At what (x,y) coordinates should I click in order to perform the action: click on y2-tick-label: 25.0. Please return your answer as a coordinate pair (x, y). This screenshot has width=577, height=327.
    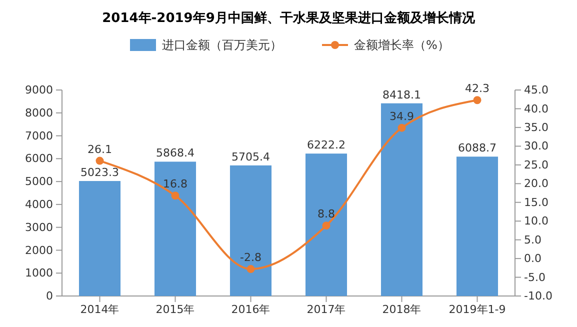
    Looking at the image, I should click on (536, 165).